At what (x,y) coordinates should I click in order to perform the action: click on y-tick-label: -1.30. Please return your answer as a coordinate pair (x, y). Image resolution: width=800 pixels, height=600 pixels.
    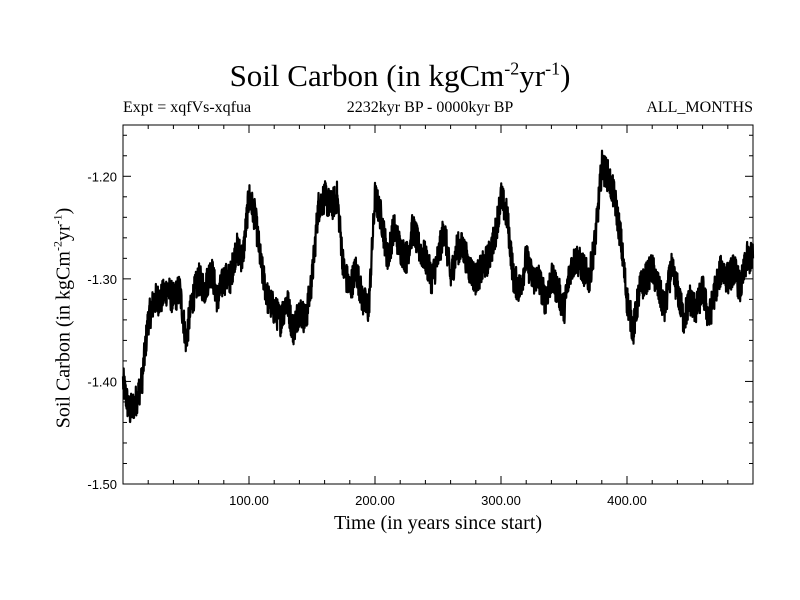
    Looking at the image, I should click on (102, 279).